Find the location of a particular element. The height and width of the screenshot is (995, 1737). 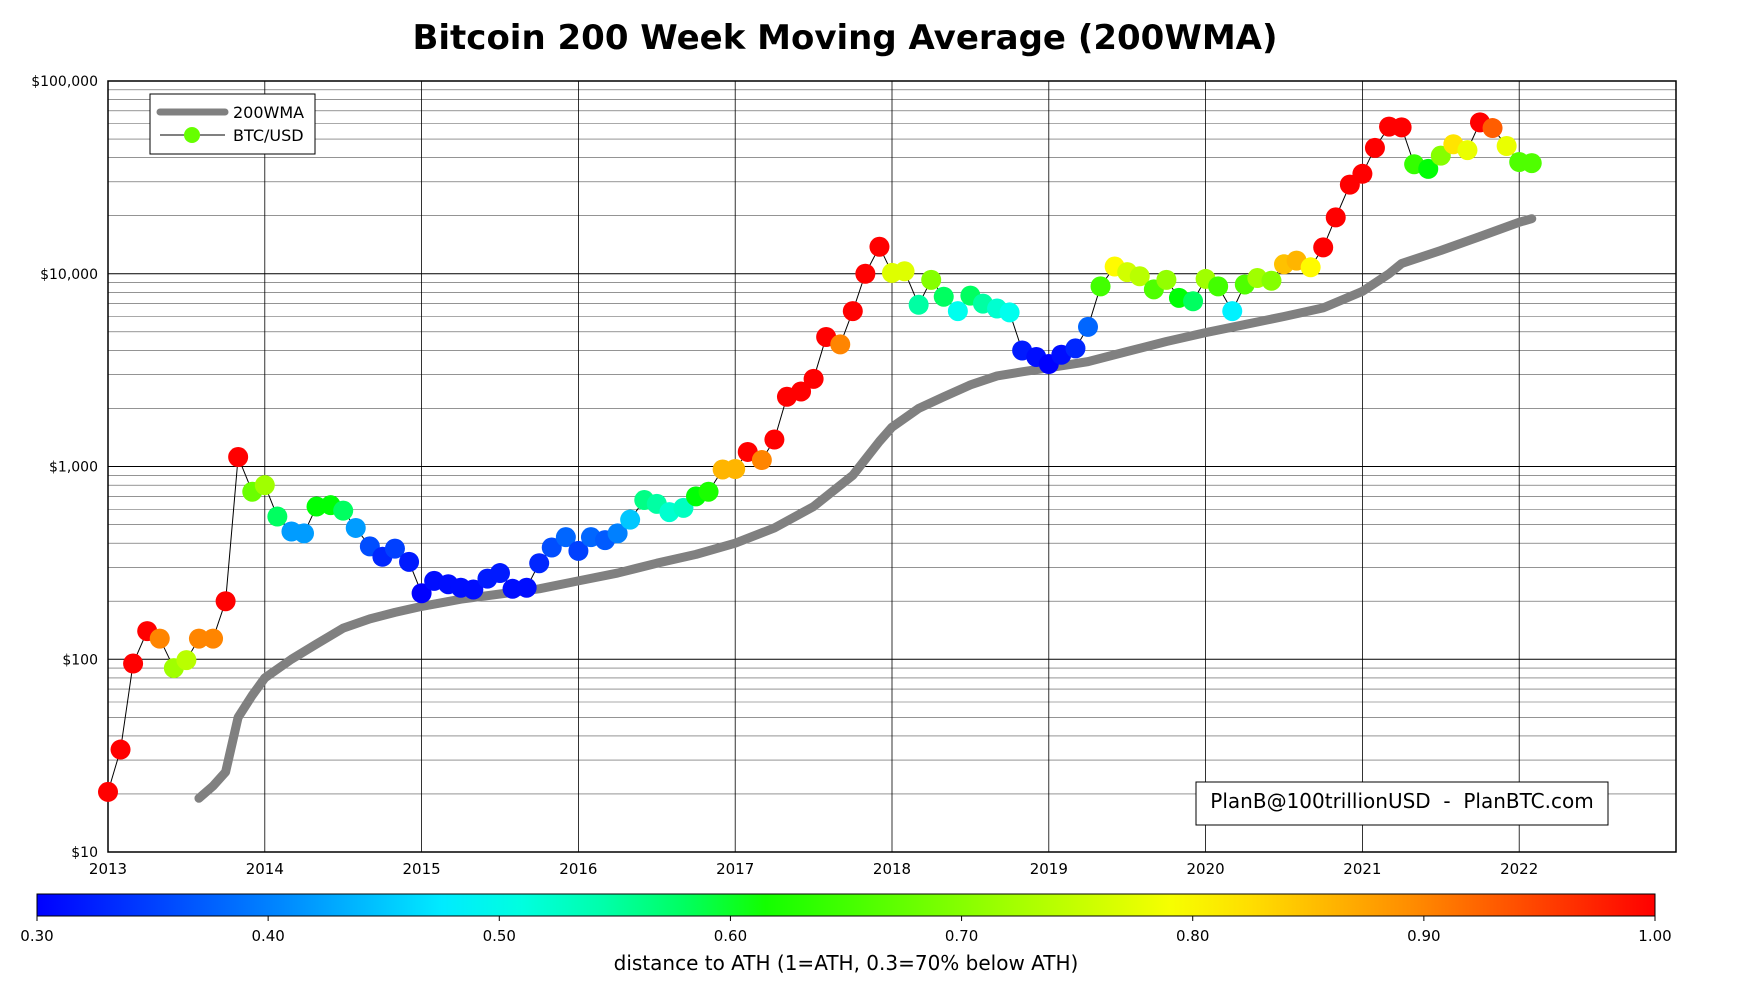

legend: 200WMA BTC/USD is located at coordinates (232, 124).